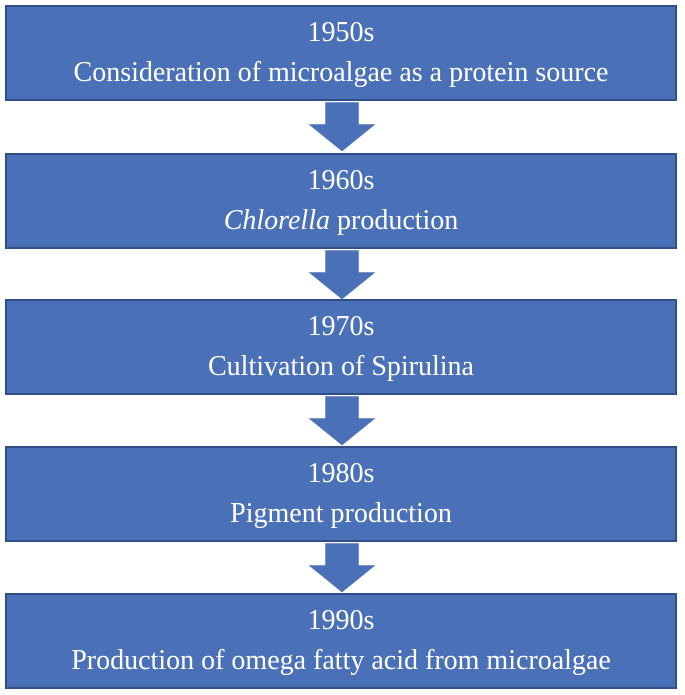 The height and width of the screenshot is (695, 685). I want to click on stage-description: Chlorella production, so click(341, 220).